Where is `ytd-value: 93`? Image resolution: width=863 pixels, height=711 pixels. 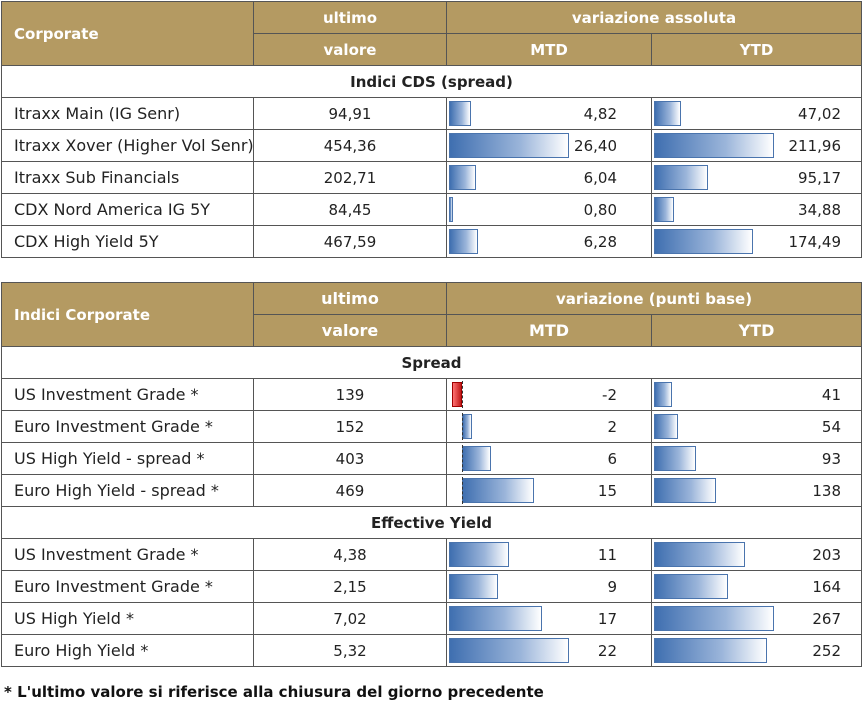 ytd-value: 93 is located at coordinates (831, 458).